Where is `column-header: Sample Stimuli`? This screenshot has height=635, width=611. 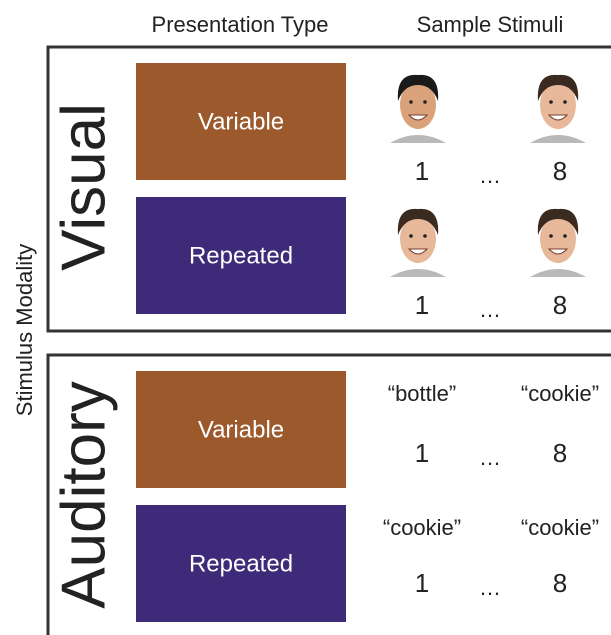 column-header: Sample Stimuli is located at coordinates (490, 24).